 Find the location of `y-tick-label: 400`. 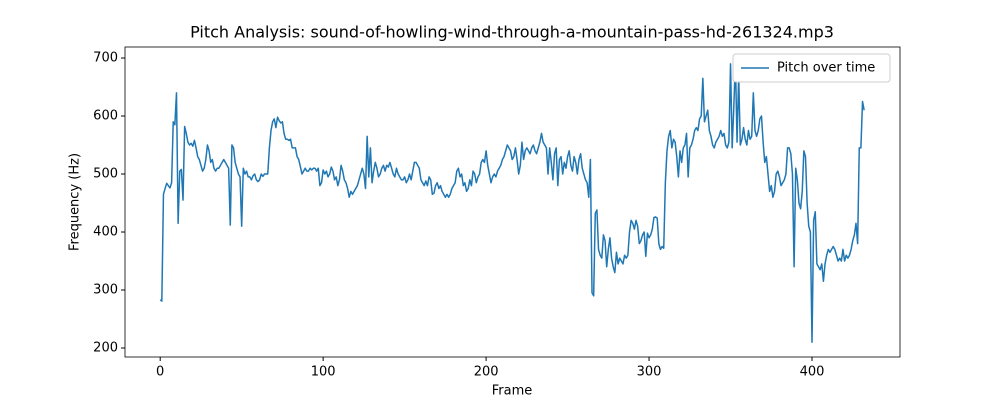

y-tick-label: 400 is located at coordinates (105, 232).